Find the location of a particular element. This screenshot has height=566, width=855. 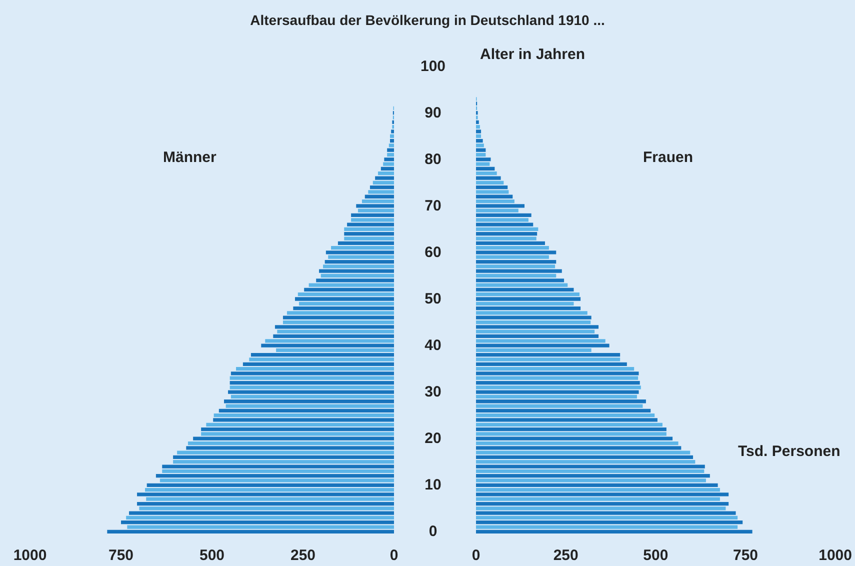

x-tick-label: 500 is located at coordinates (655, 555).